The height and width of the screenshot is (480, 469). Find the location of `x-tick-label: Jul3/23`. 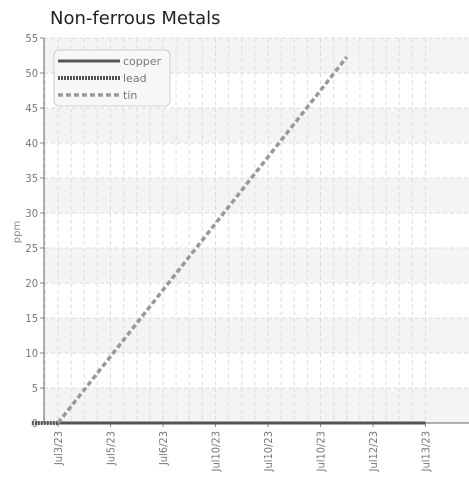

x-tick-label: Jul3/23 is located at coordinates (58, 448).